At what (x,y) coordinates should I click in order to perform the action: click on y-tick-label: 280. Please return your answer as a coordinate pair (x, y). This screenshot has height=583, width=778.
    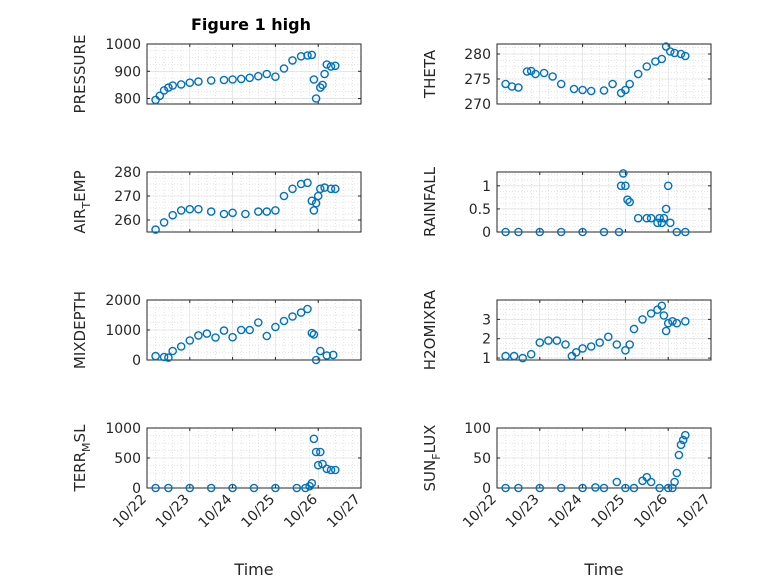
    Looking at the image, I should click on (477, 55).